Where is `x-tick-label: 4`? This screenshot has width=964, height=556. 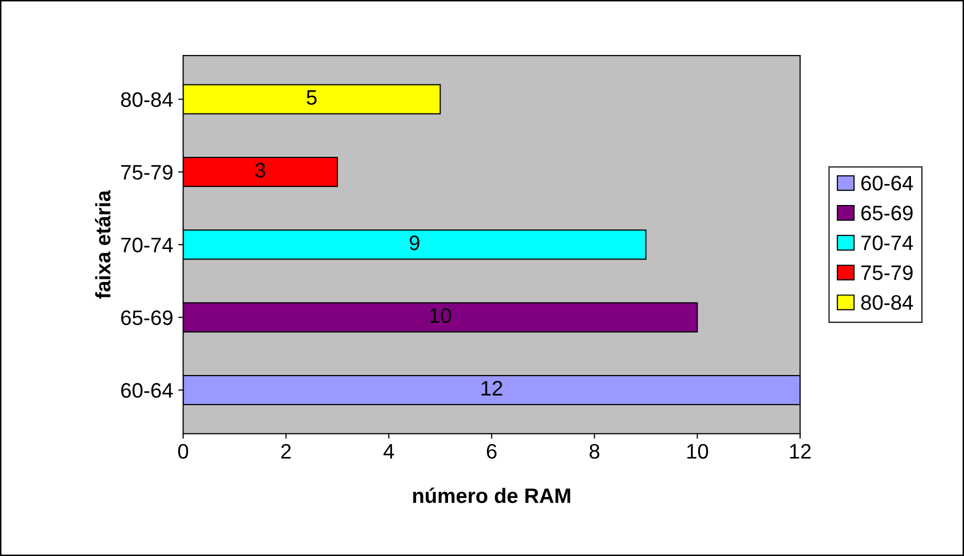
x-tick-label: 4 is located at coordinates (389, 451).